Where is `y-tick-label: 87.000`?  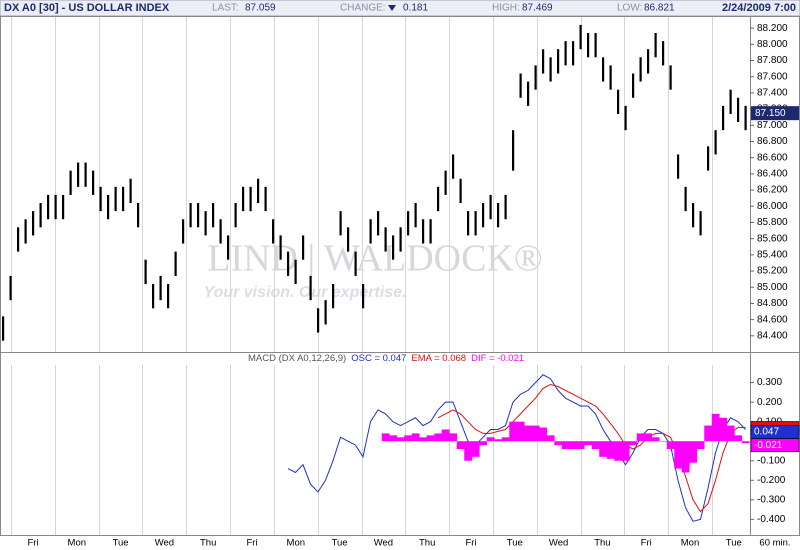
y-tick-label: 87.000 is located at coordinates (772, 125).